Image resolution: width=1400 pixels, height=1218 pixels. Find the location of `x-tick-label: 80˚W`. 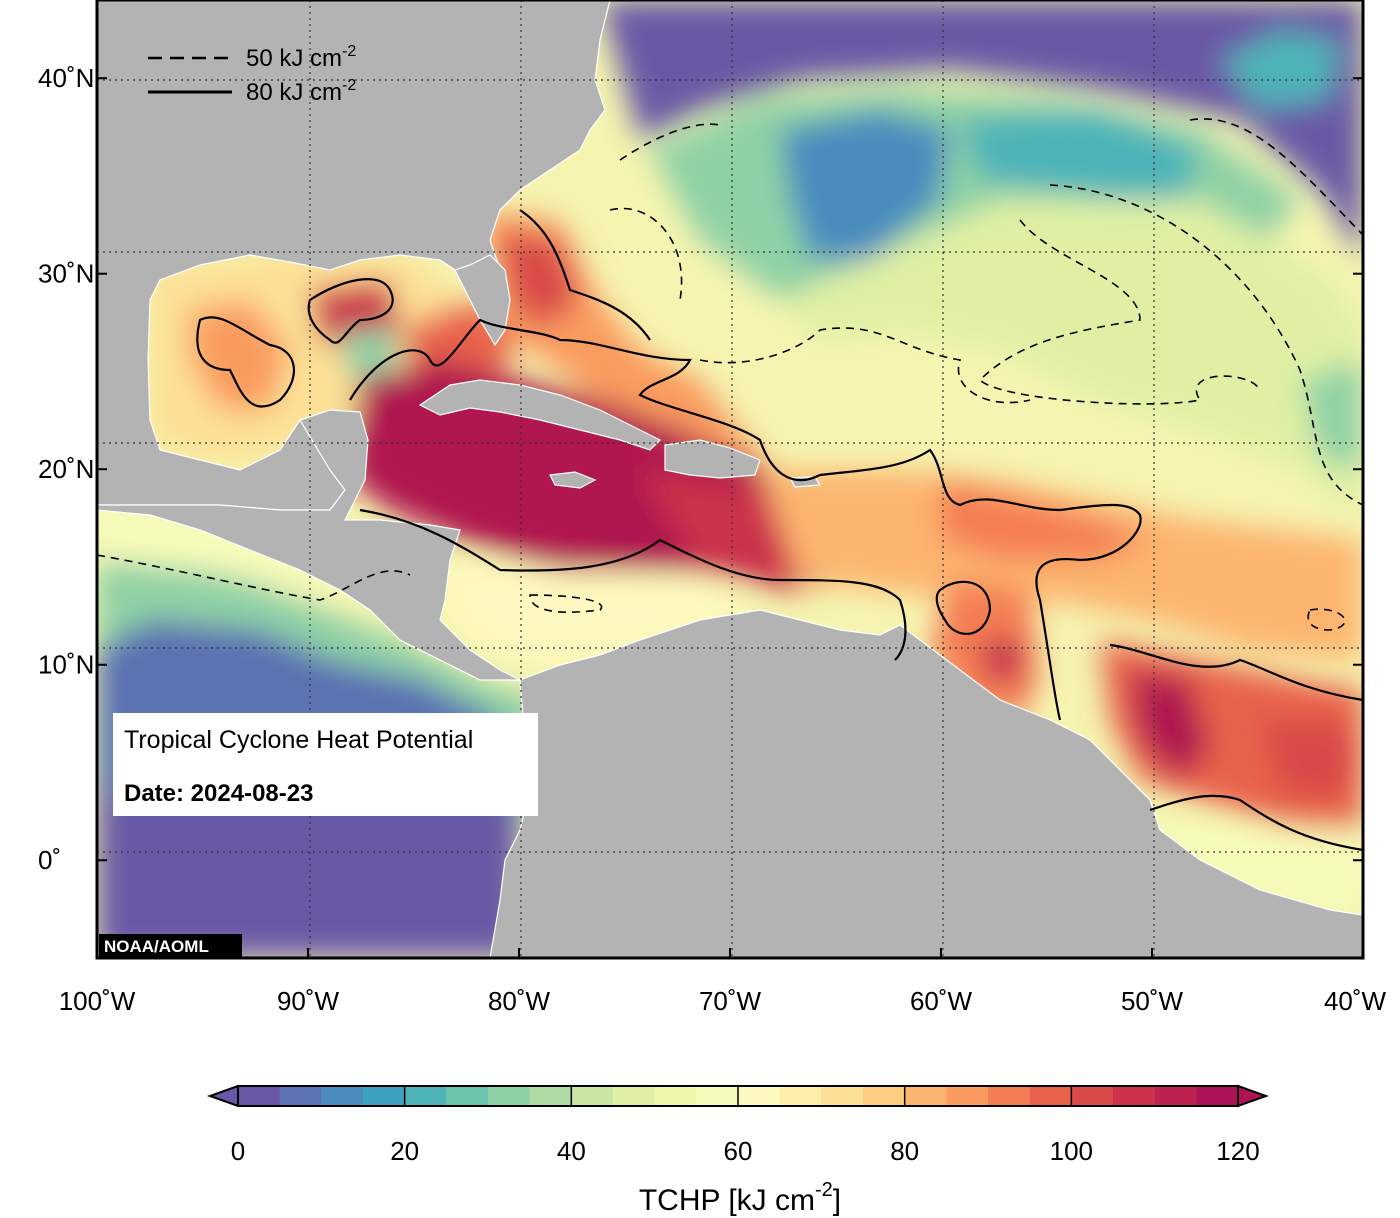

x-tick-label: 80˚W is located at coordinates (519, 1001).